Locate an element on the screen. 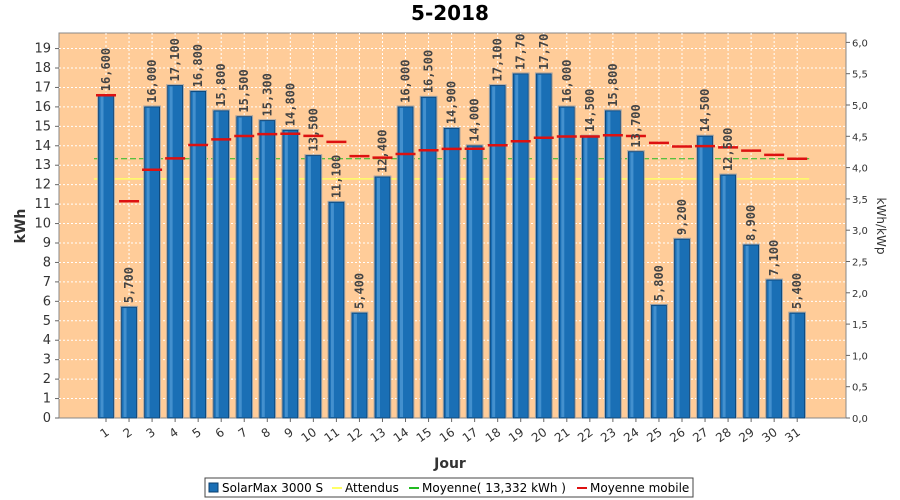  x-tick-label: 31 is located at coordinates (792, 435).